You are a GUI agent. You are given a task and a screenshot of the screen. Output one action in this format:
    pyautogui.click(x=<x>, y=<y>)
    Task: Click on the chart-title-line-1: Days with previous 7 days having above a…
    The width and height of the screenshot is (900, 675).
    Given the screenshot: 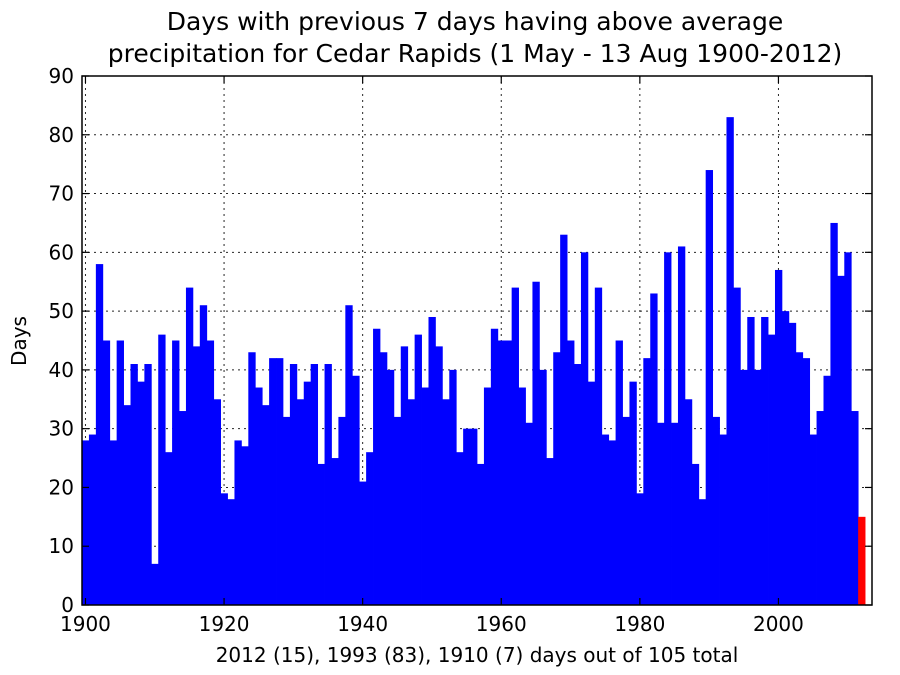 What is the action you would take?
    pyautogui.click(x=475, y=21)
    